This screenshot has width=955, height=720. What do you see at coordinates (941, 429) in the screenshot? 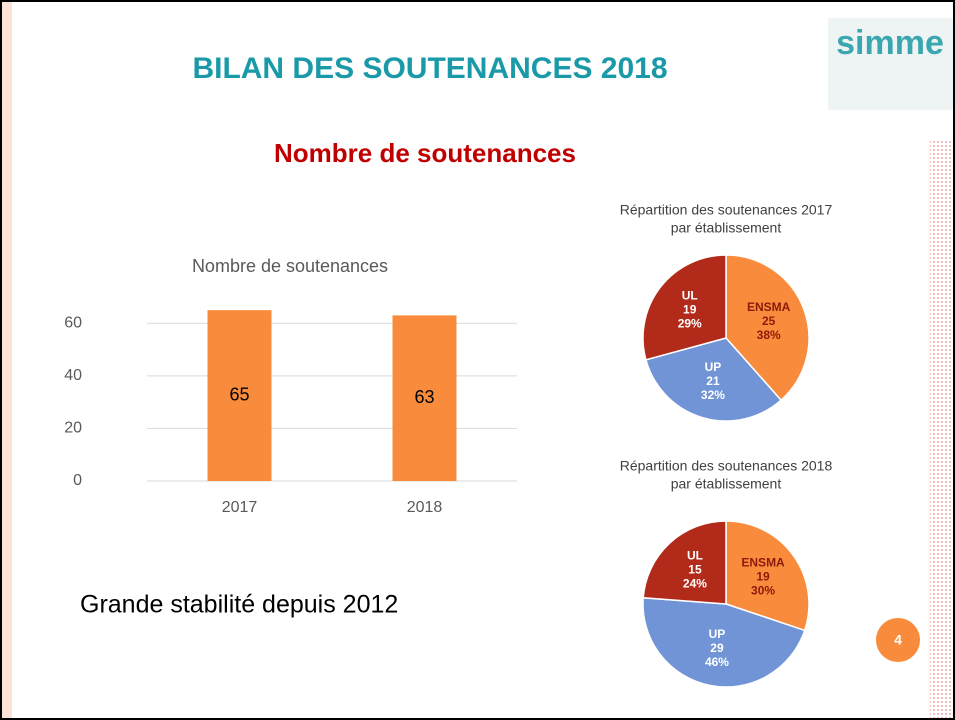
I see `right-border` at bounding box center [941, 429].